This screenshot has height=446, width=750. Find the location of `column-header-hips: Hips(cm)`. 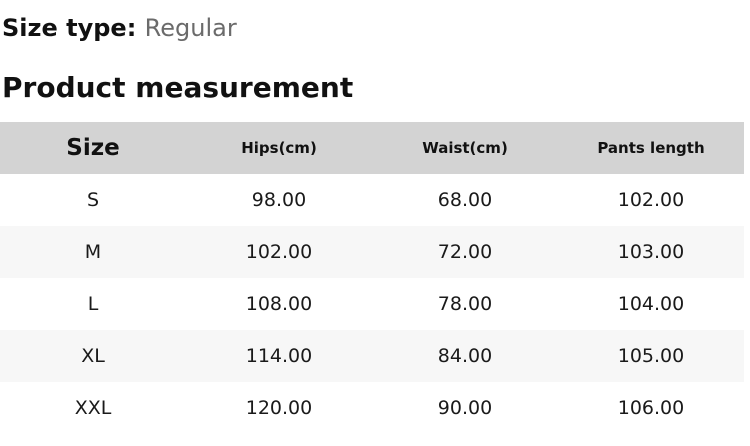

column-header-hips: Hips(cm) is located at coordinates (279, 148).